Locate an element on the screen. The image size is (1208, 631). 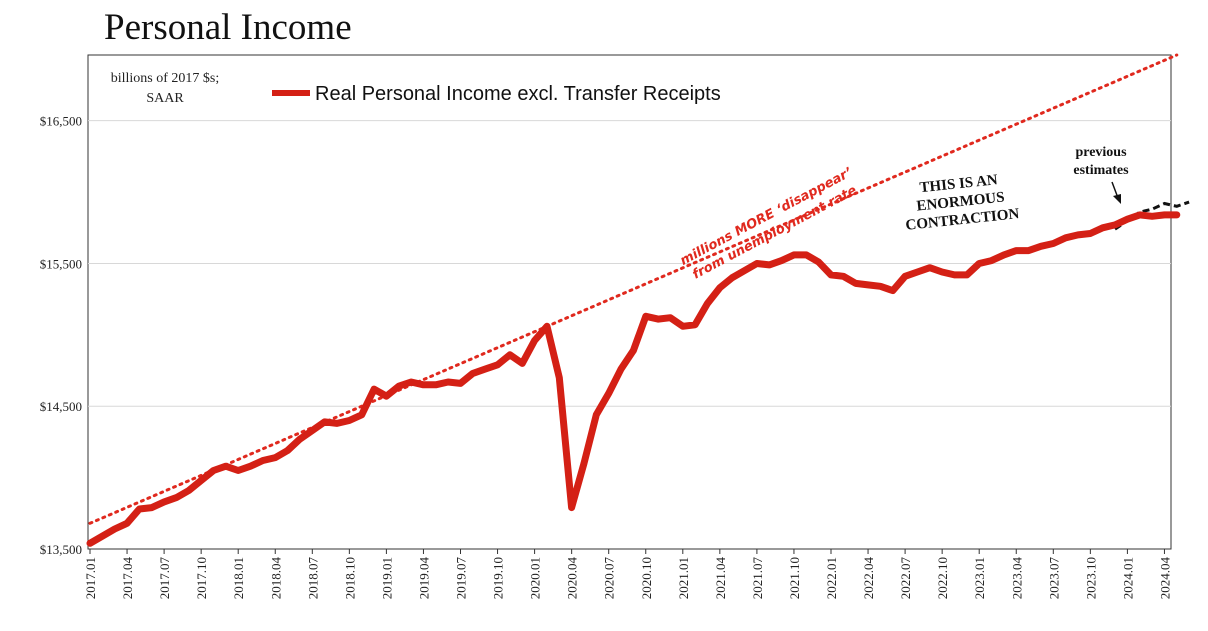
y-tick-label: $16,500 is located at coordinates (61, 121).